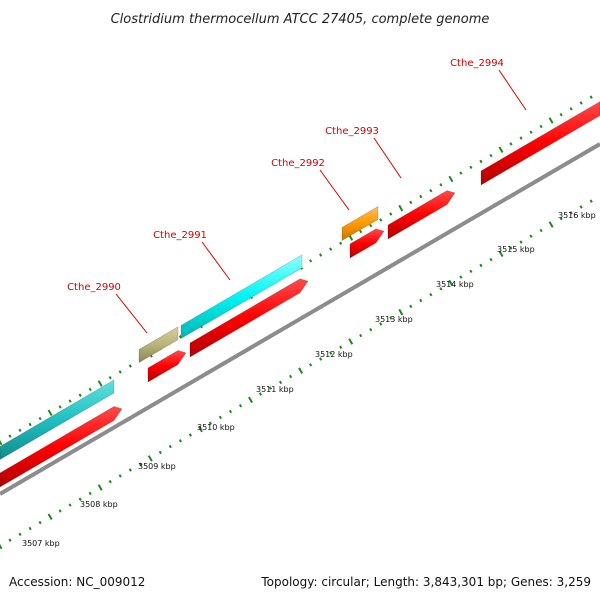  I want to click on kbp-tick-label: 3514 kbp, so click(455, 284).